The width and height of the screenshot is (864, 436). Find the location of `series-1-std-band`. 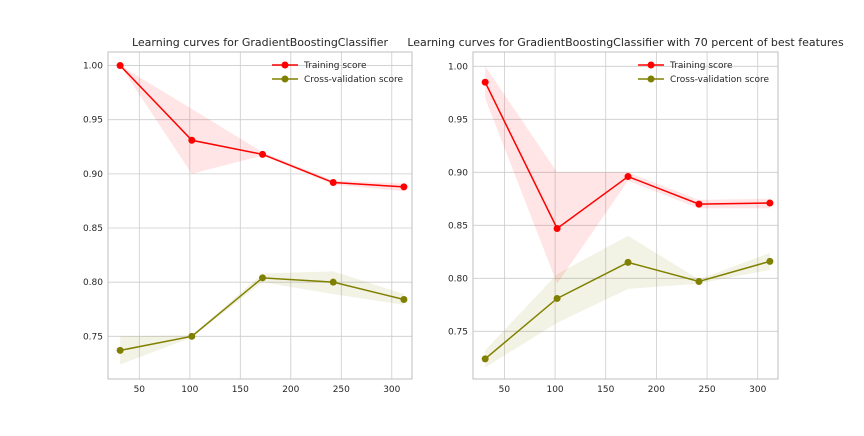

series-1-std-band is located at coordinates (262, 128).